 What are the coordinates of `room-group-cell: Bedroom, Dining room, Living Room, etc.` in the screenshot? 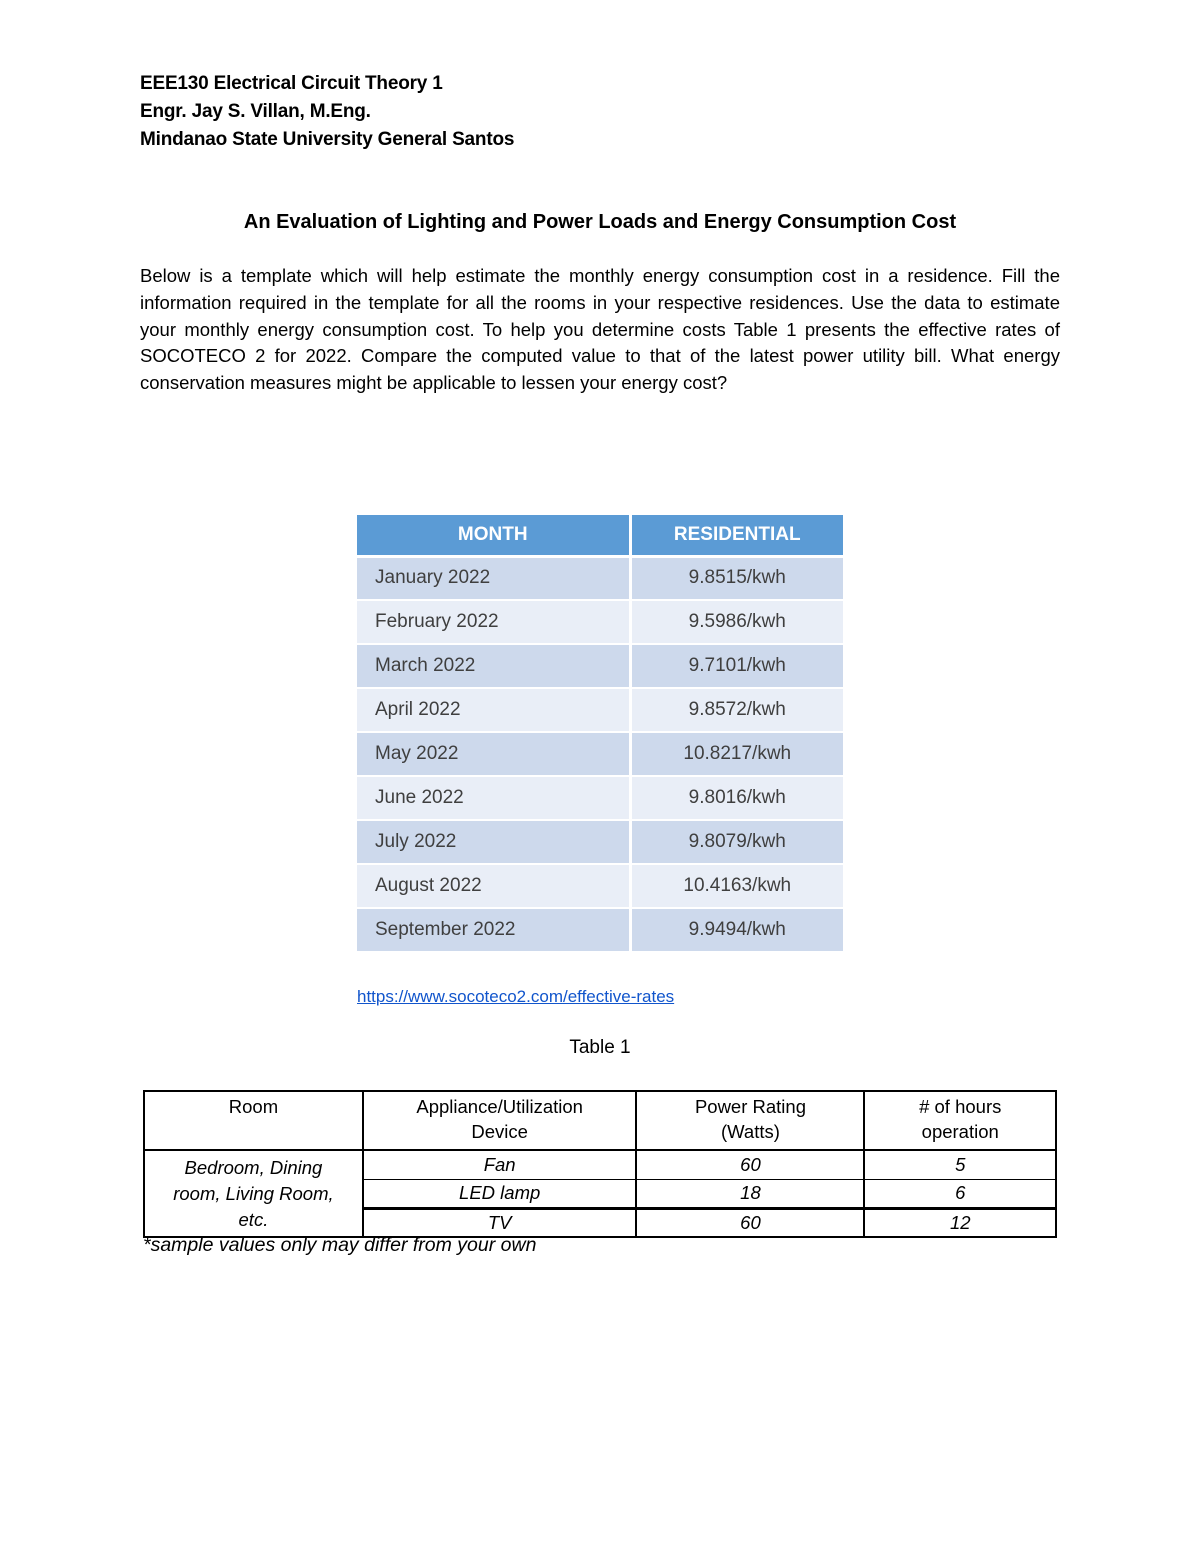 It's located at (253, 1193).